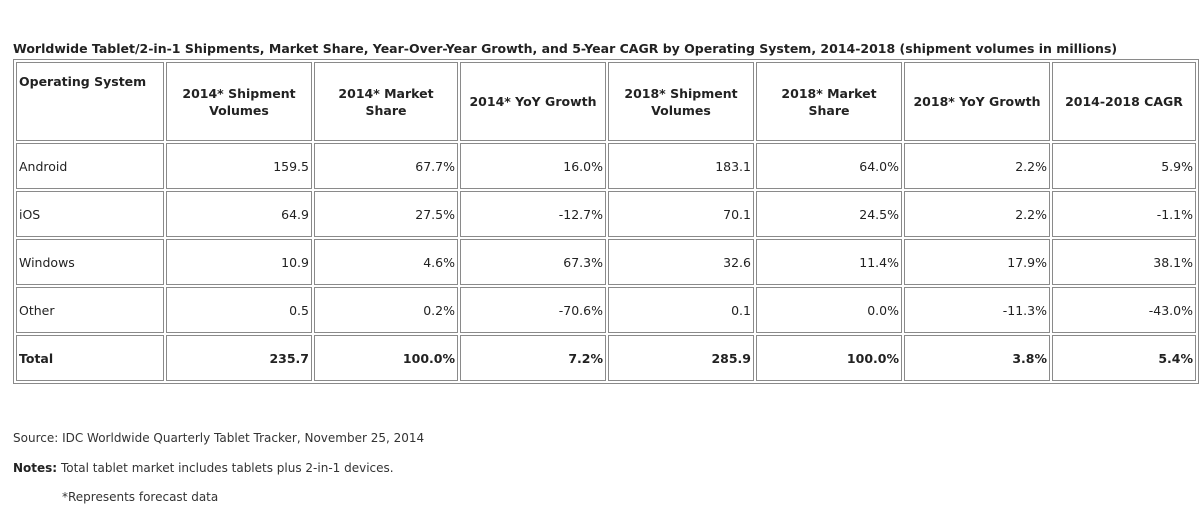  Describe the element at coordinates (1124, 358) in the screenshot. I see `table-cell: 5.4%` at that location.